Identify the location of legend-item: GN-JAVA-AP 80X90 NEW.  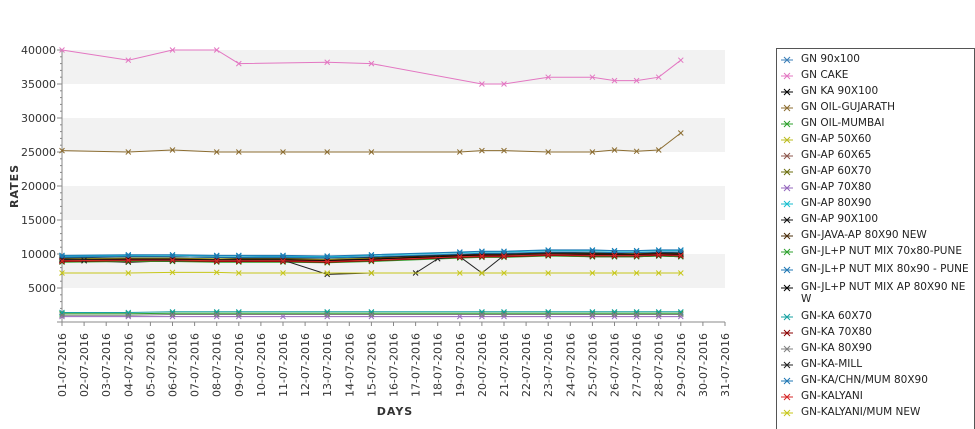
(875, 235).